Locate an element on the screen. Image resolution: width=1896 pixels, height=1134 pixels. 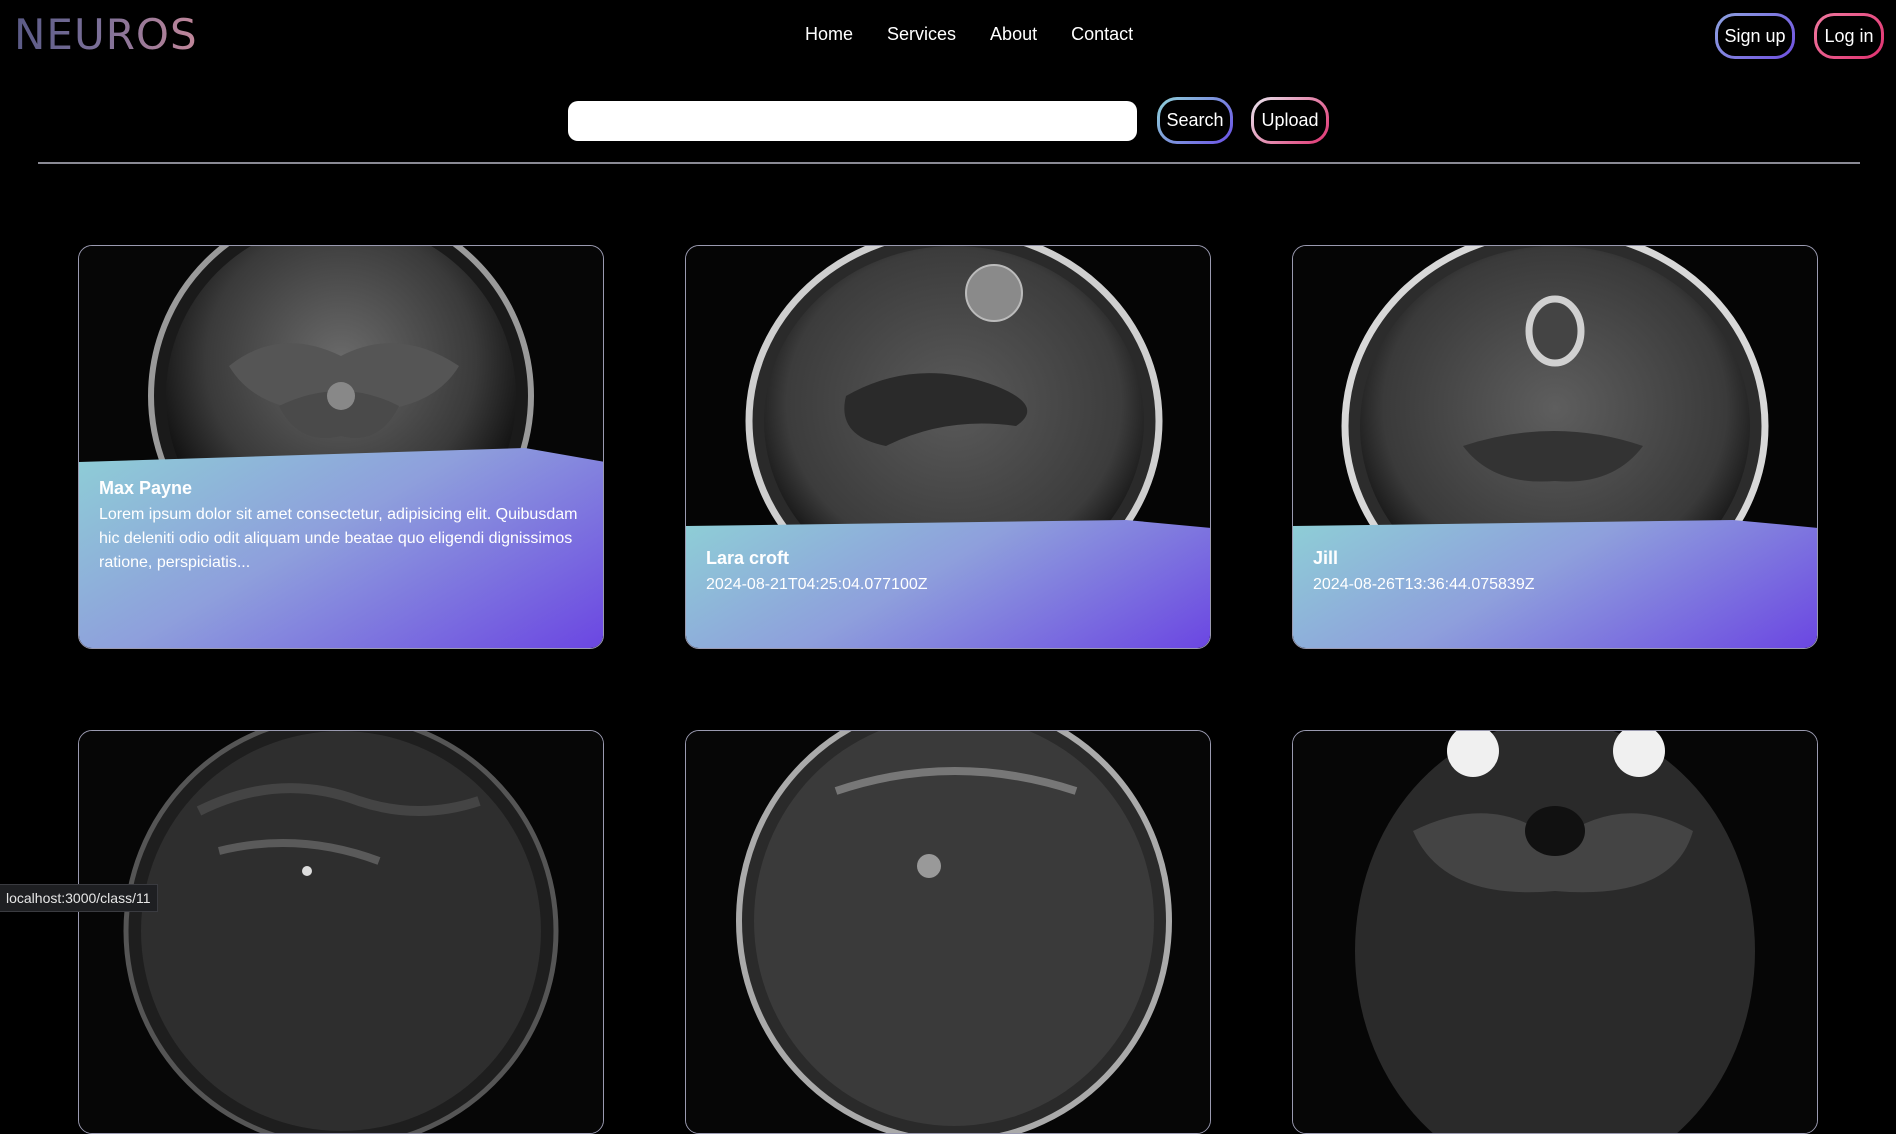
card-info-panel: Jill 2024-08-26T13:36:44.075839Z is located at coordinates (1555, 584).